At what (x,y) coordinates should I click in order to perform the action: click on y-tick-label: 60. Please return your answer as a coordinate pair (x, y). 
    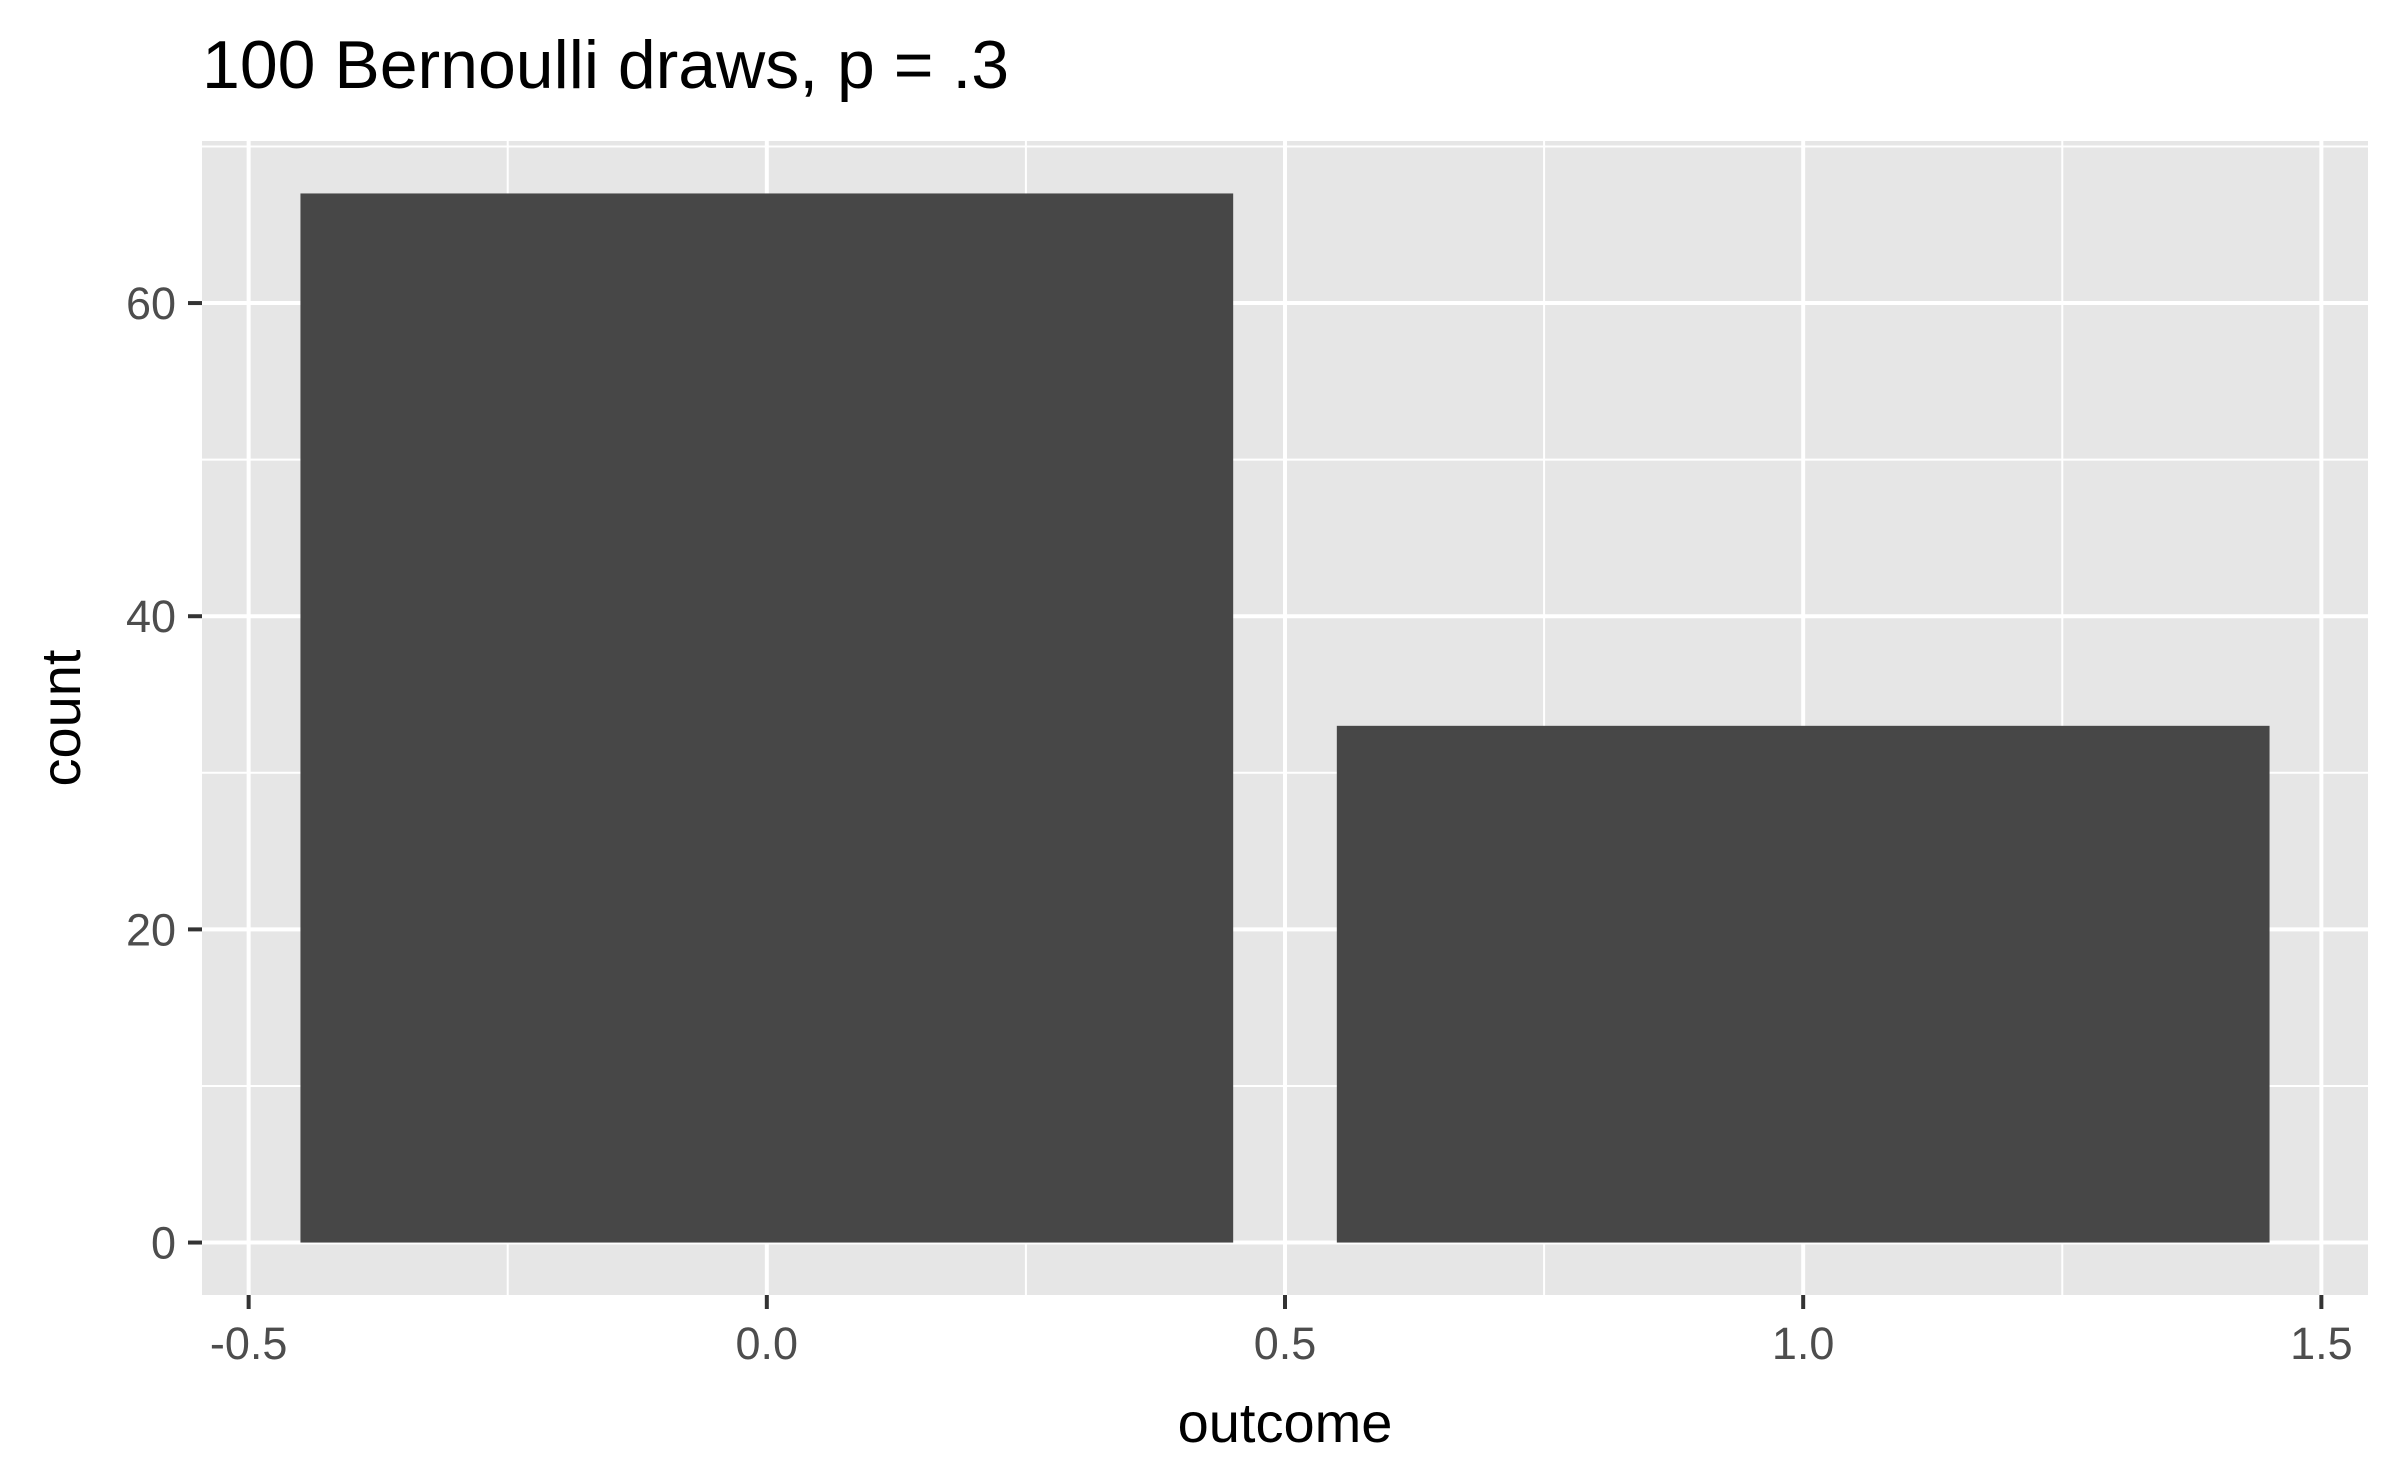
    Looking at the image, I should click on (151, 303).